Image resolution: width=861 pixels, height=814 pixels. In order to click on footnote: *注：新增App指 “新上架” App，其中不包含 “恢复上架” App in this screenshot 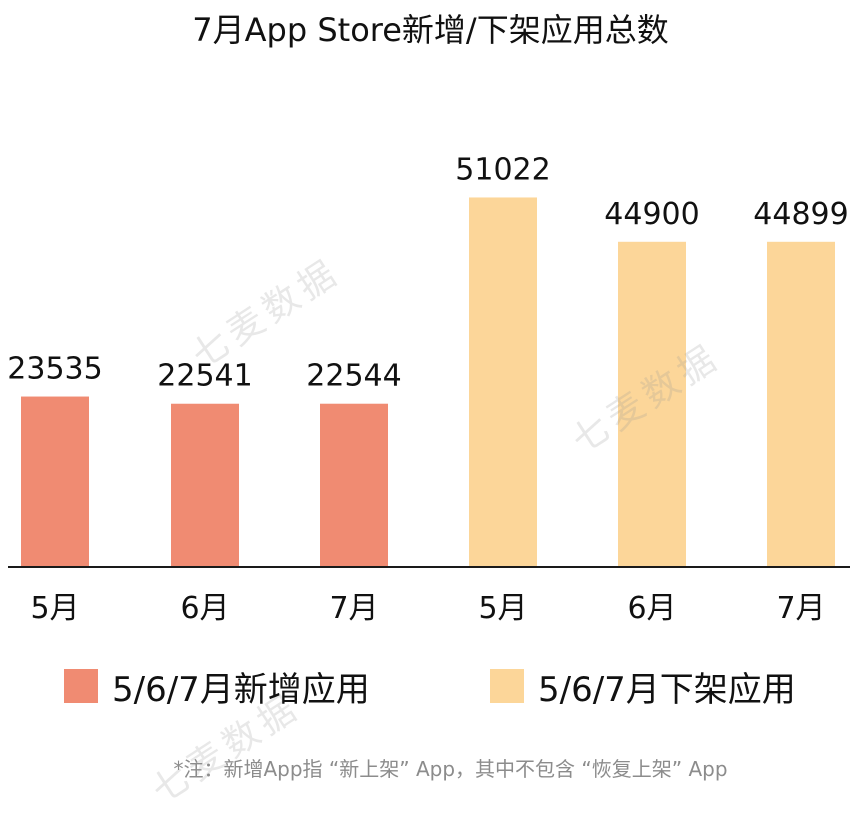, I will do `click(450, 769)`.